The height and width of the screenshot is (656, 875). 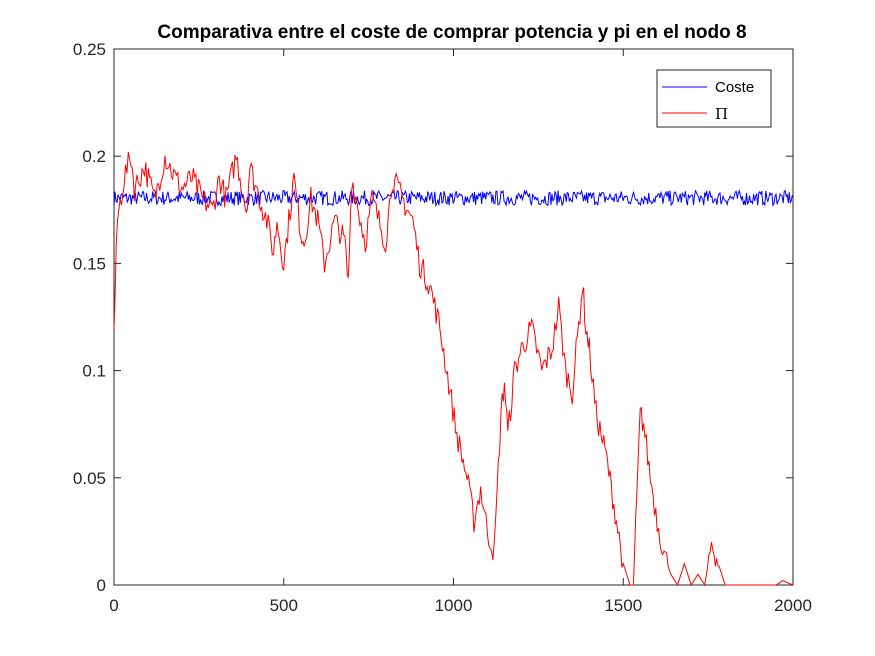 What do you see at coordinates (101, 585) in the screenshot?
I see `y-tick-label: 0` at bounding box center [101, 585].